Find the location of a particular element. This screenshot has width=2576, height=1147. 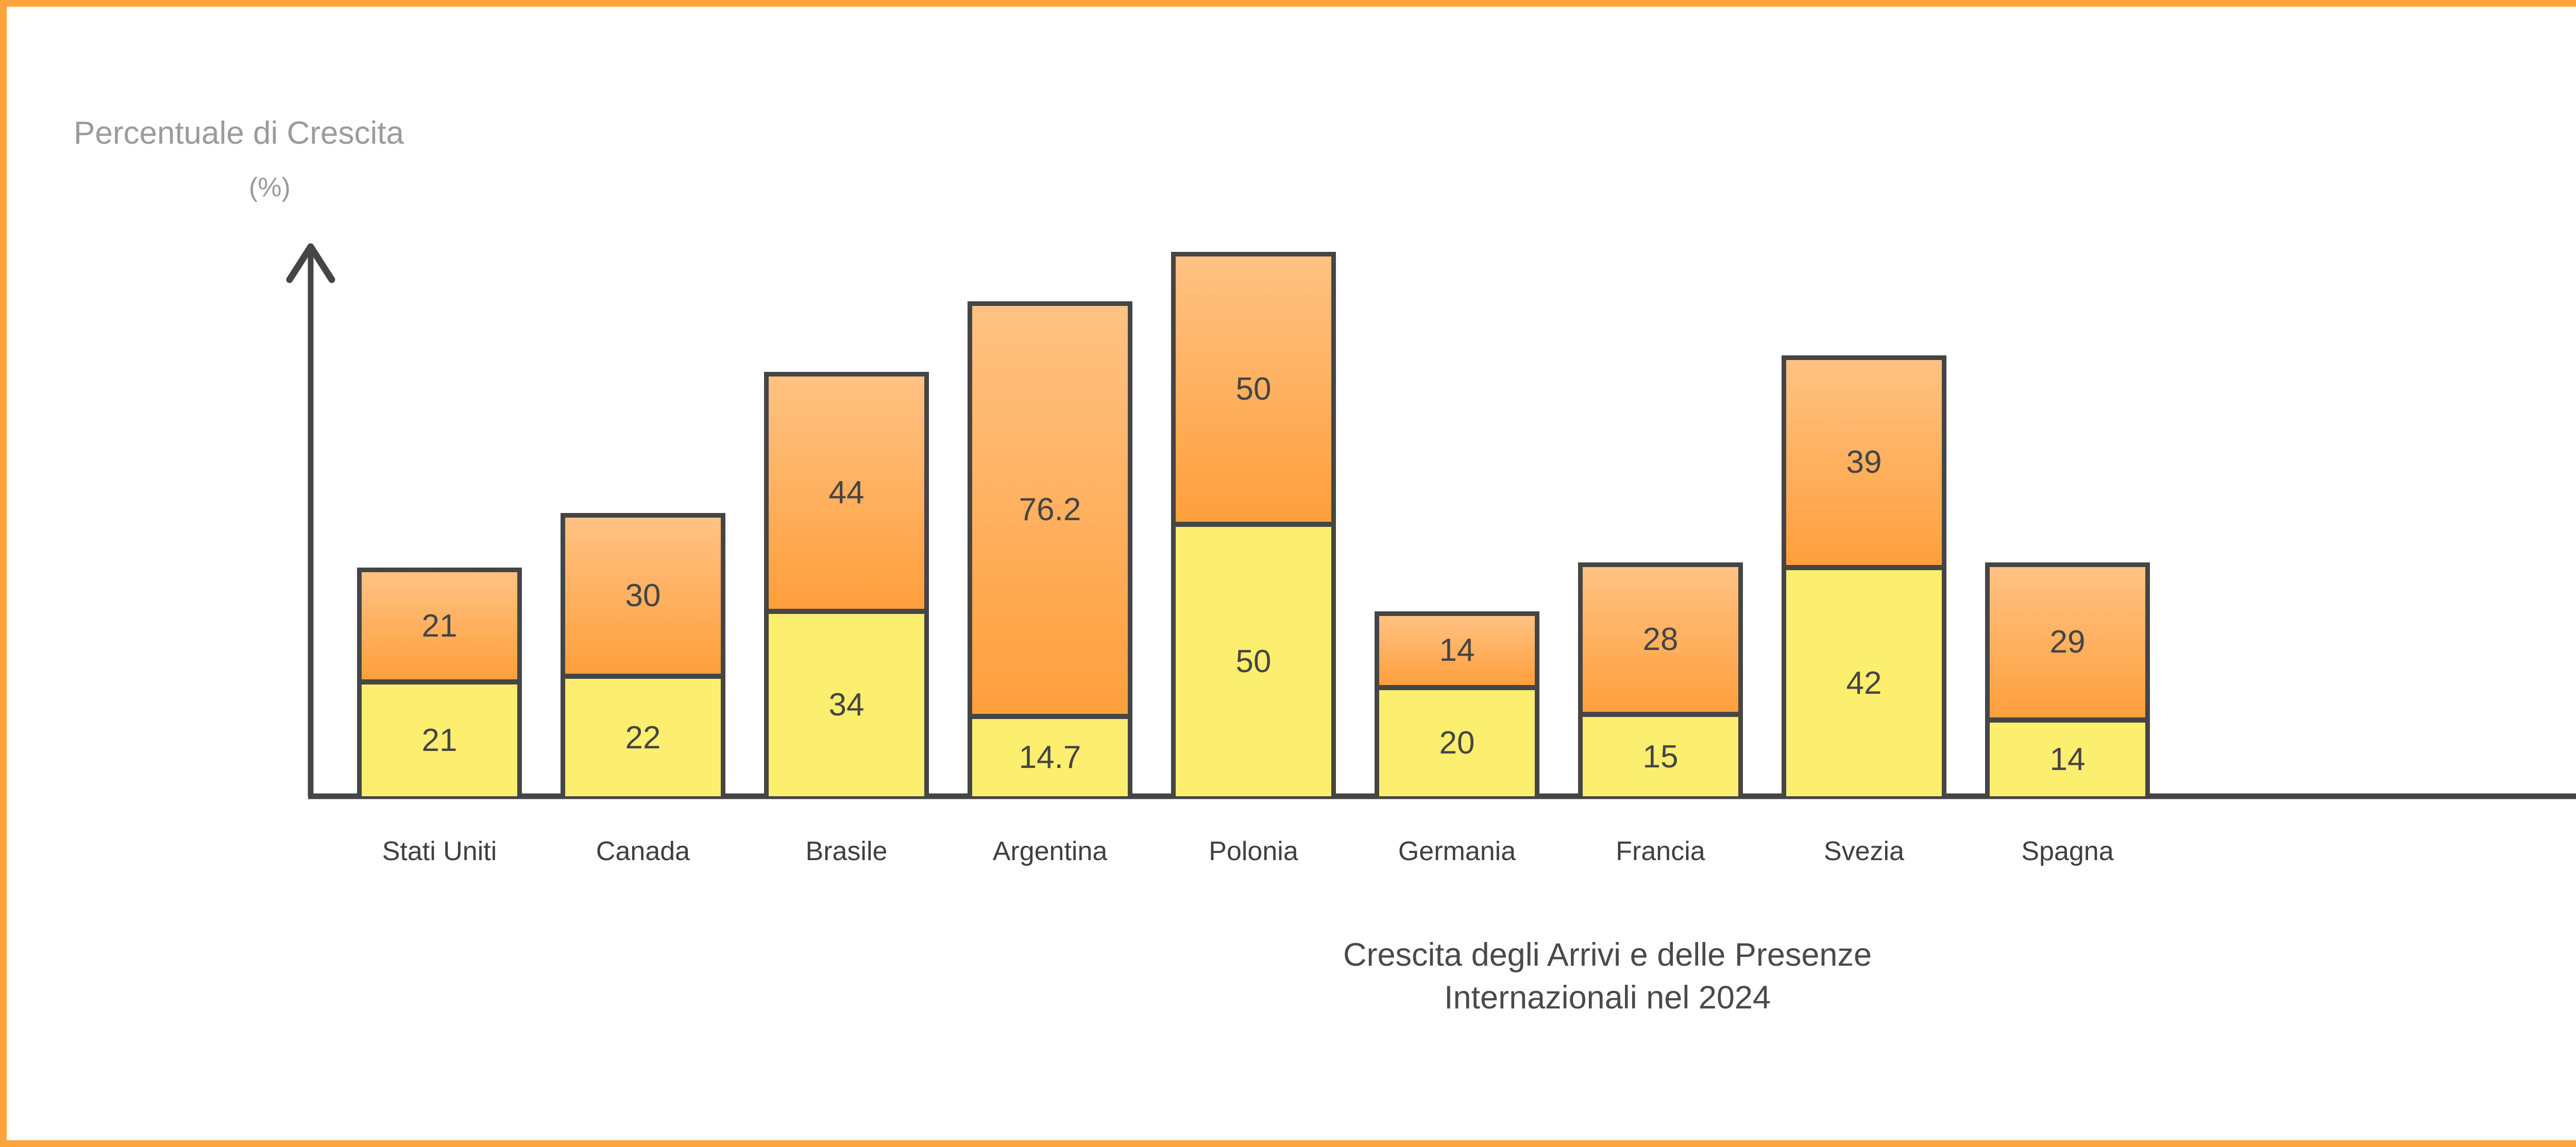

bar-value-label-arrivi: 21 is located at coordinates (439, 741).